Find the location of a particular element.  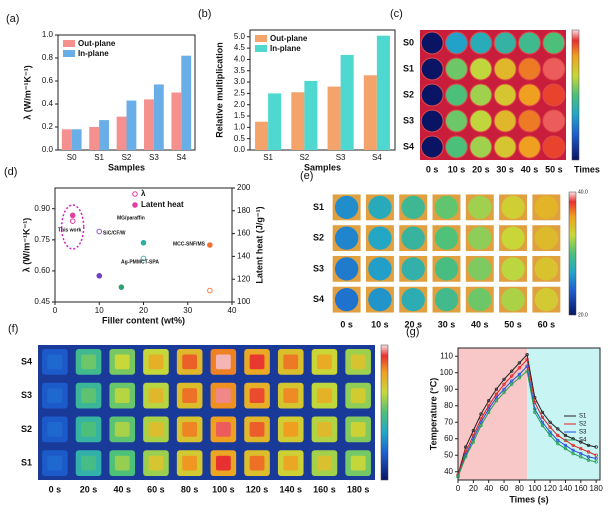

x-tick-label: 160 is located at coordinates (581, 488).